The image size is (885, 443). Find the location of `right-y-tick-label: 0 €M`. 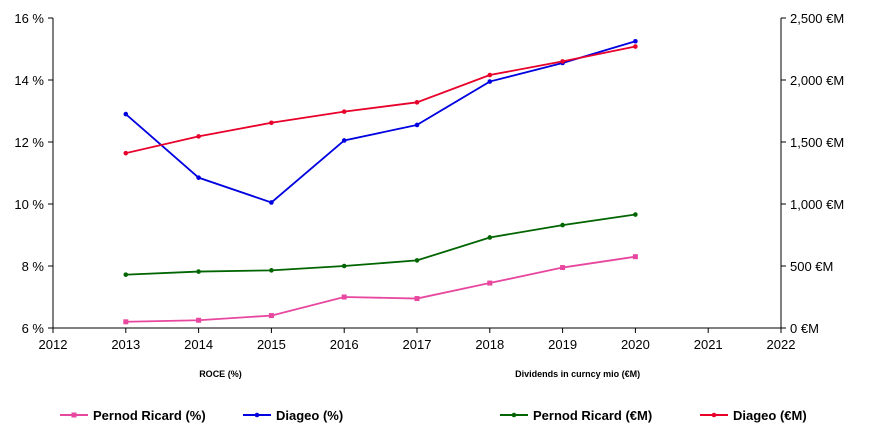

right-y-tick-label: 0 €M is located at coordinates (804, 328).